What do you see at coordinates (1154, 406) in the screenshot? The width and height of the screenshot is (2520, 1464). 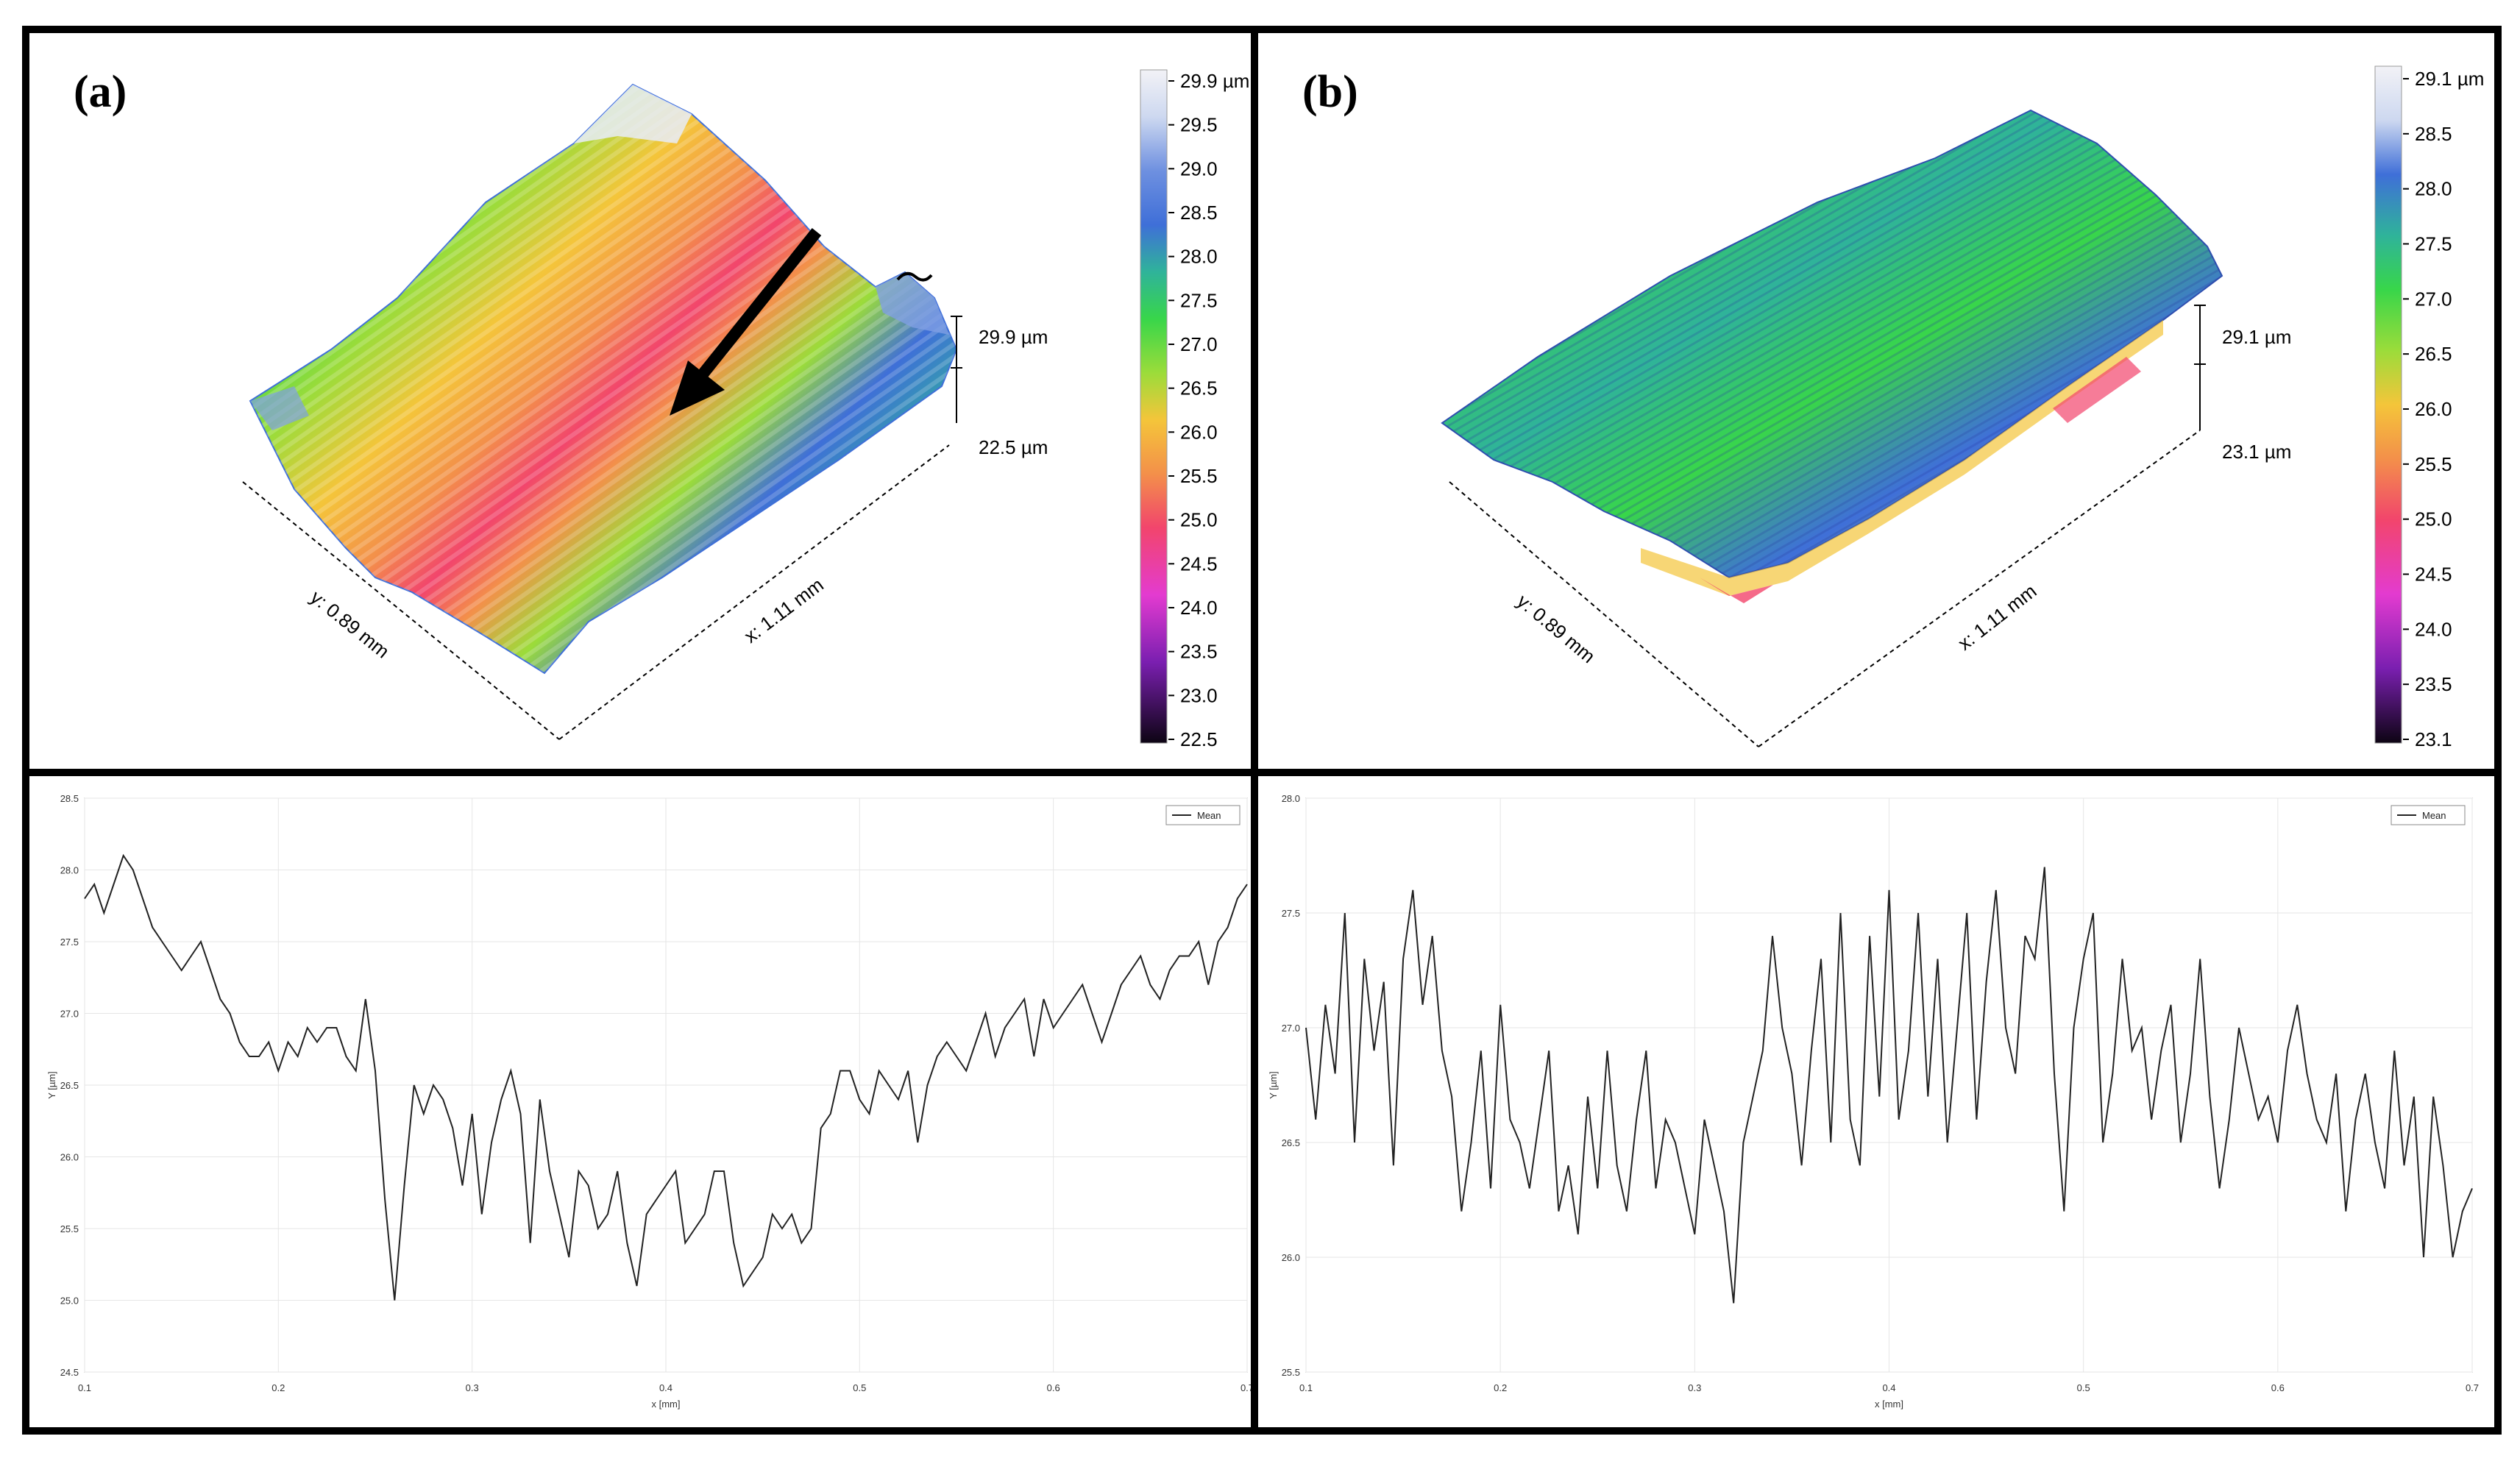 I see `colorbar-a` at bounding box center [1154, 406].